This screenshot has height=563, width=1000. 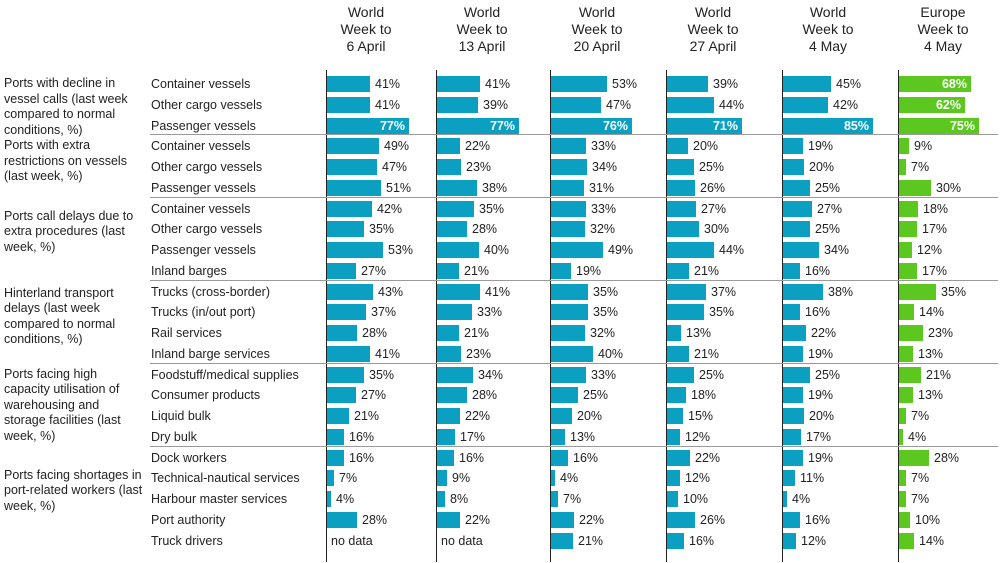 I want to click on value-label: 20%, so click(x=822, y=416).